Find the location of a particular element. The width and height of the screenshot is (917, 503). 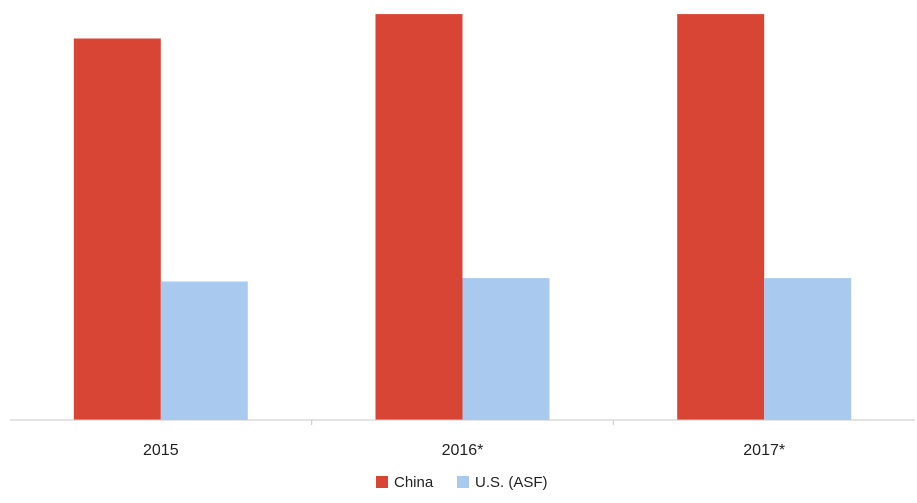

legend-item-u-s-asf: U.S. (ASF) is located at coordinates (502, 482).